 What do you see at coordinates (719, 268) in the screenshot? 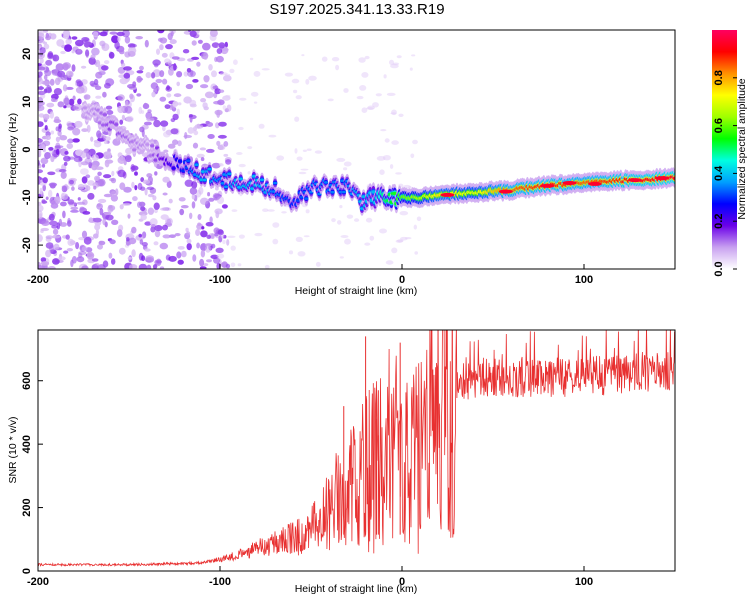
I see `colorbar-tick-label: 0.0` at bounding box center [719, 268].